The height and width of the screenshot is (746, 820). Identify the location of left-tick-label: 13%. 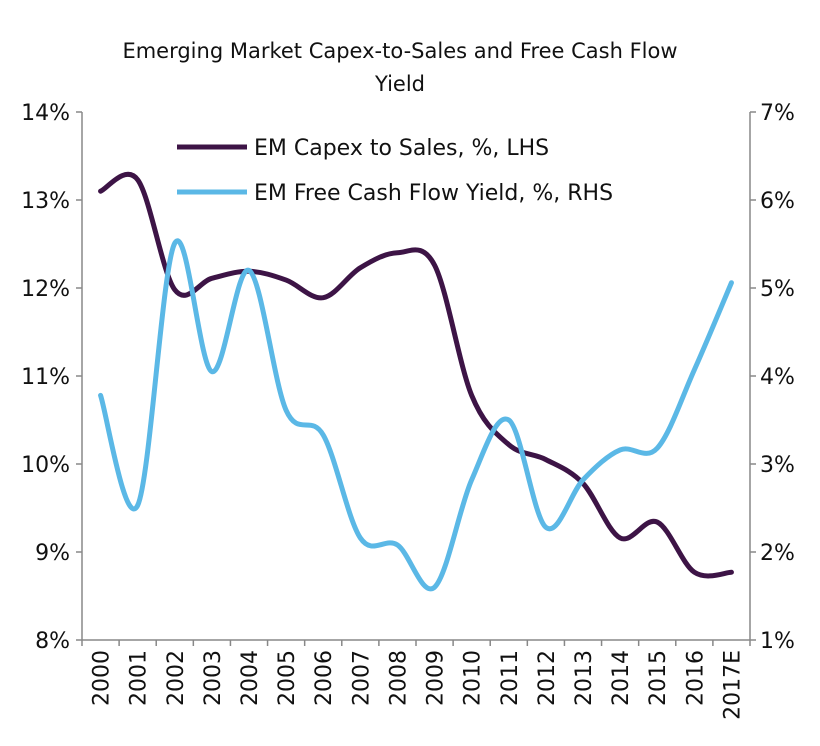
(45, 201).